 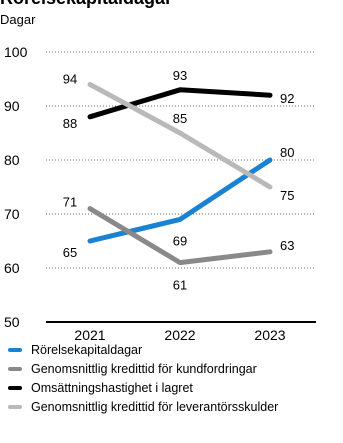 What do you see at coordinates (180, 240) in the screenshot?
I see `data-label: 69` at bounding box center [180, 240].